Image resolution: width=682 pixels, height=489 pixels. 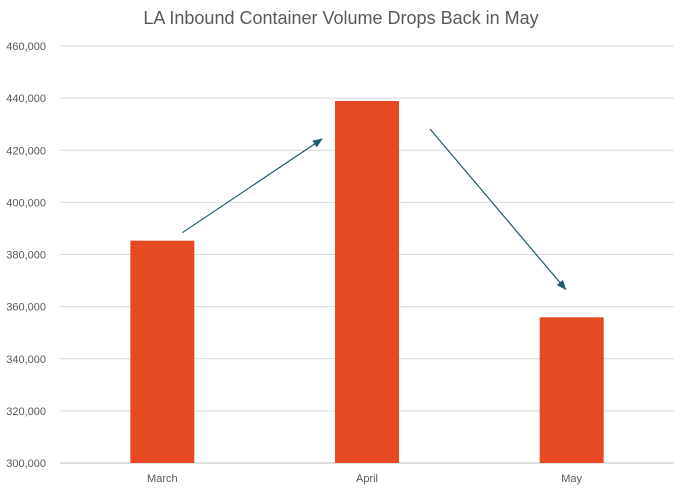 What do you see at coordinates (26, 308) in the screenshot?
I see `y-tick-label: 360,000` at bounding box center [26, 308].